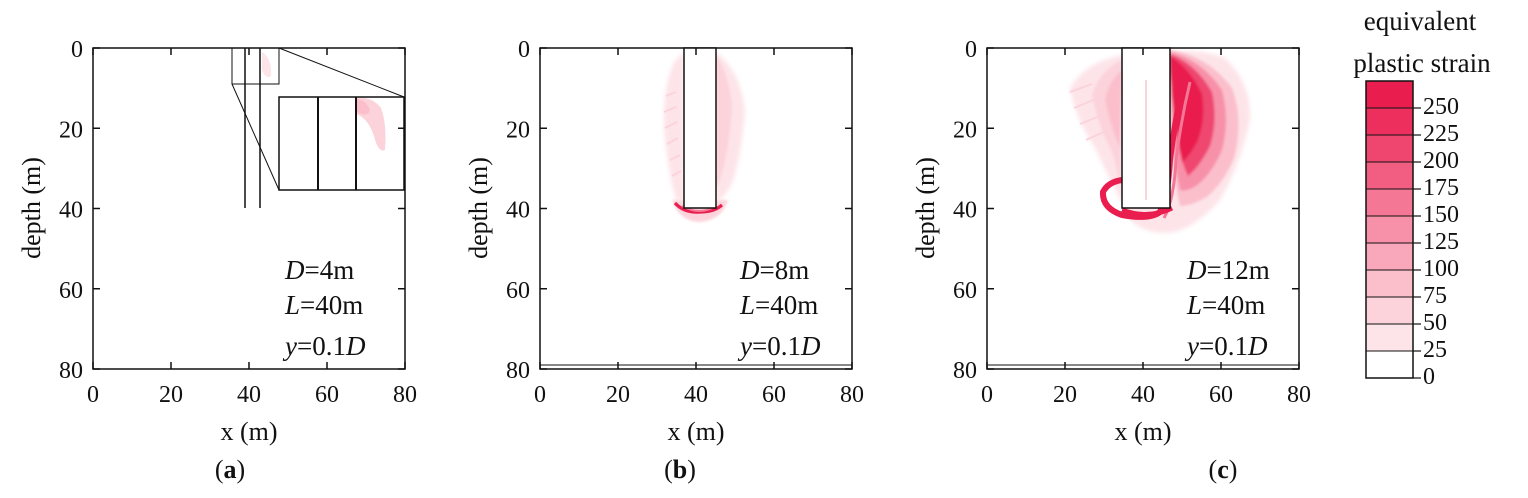 Image resolution: width=1528 pixels, height=498 pixels. Describe the element at coordinates (1429, 377) in the screenshot. I see `colorbar-tick-label: 0` at that location.